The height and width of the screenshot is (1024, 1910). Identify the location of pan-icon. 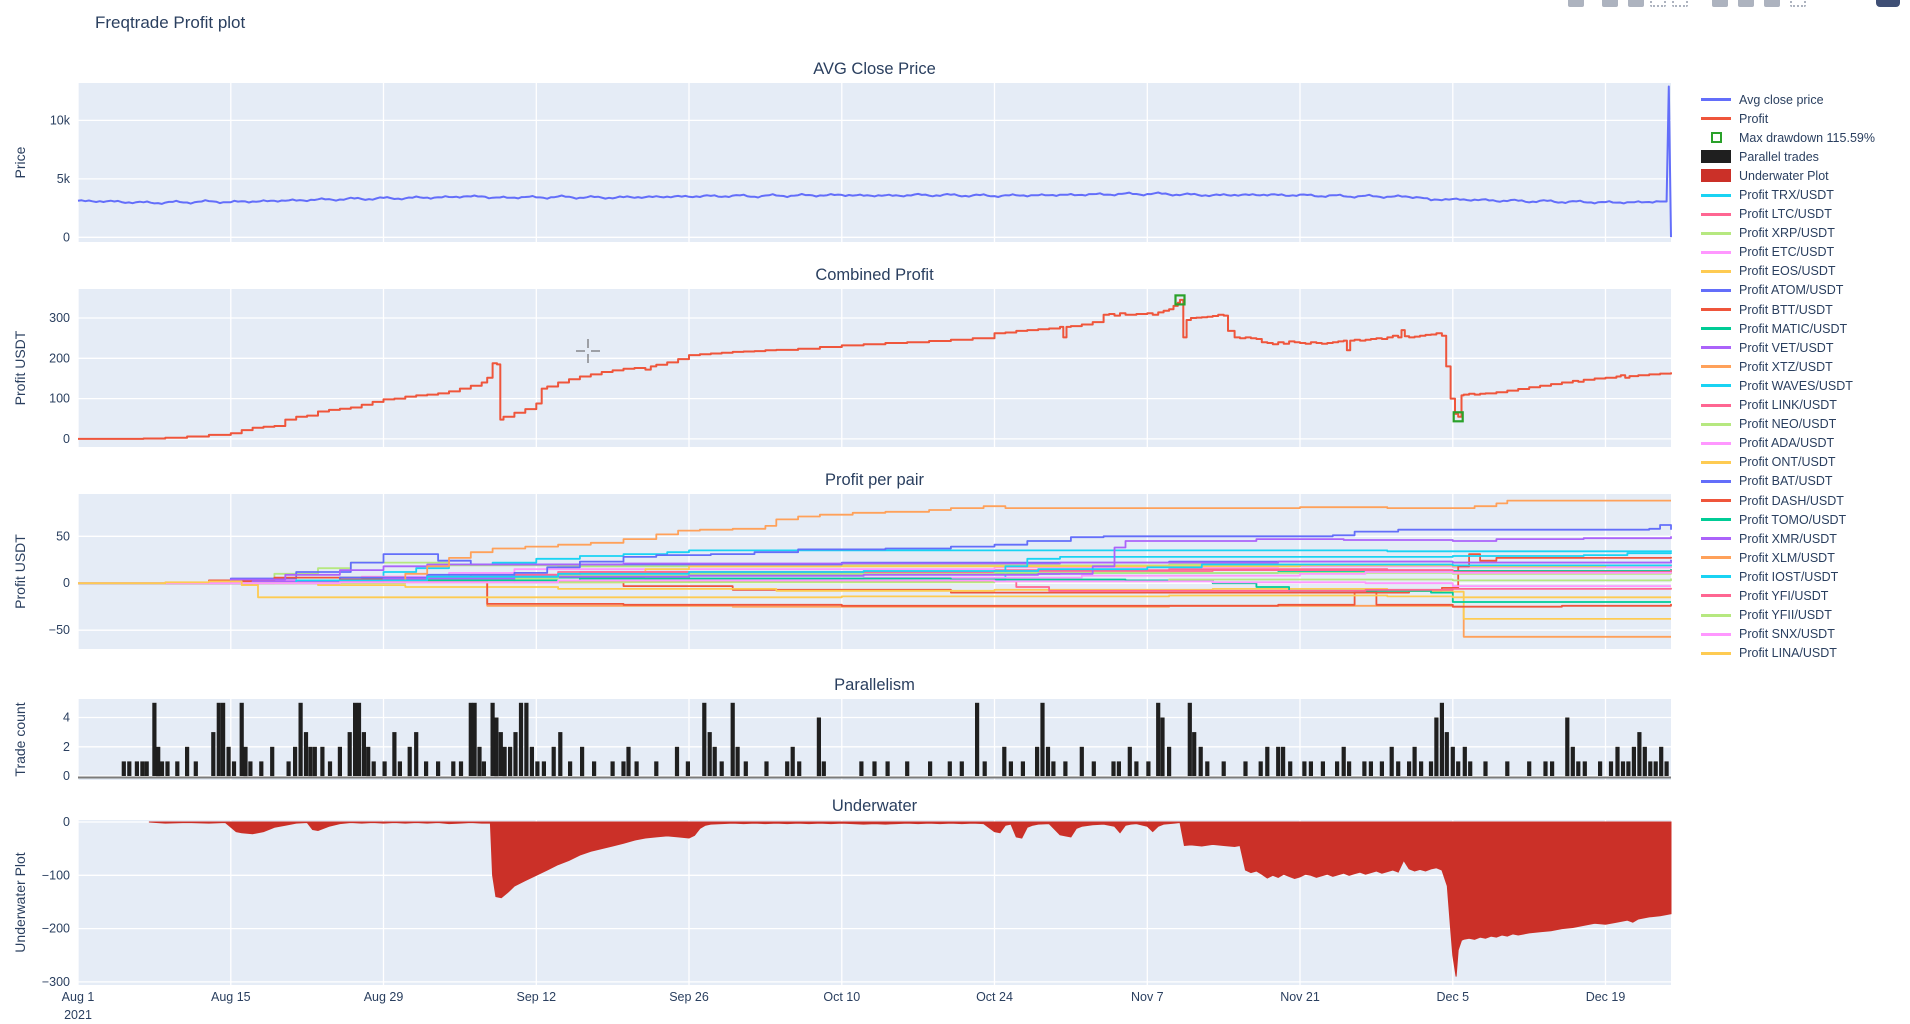
(1636, 3).